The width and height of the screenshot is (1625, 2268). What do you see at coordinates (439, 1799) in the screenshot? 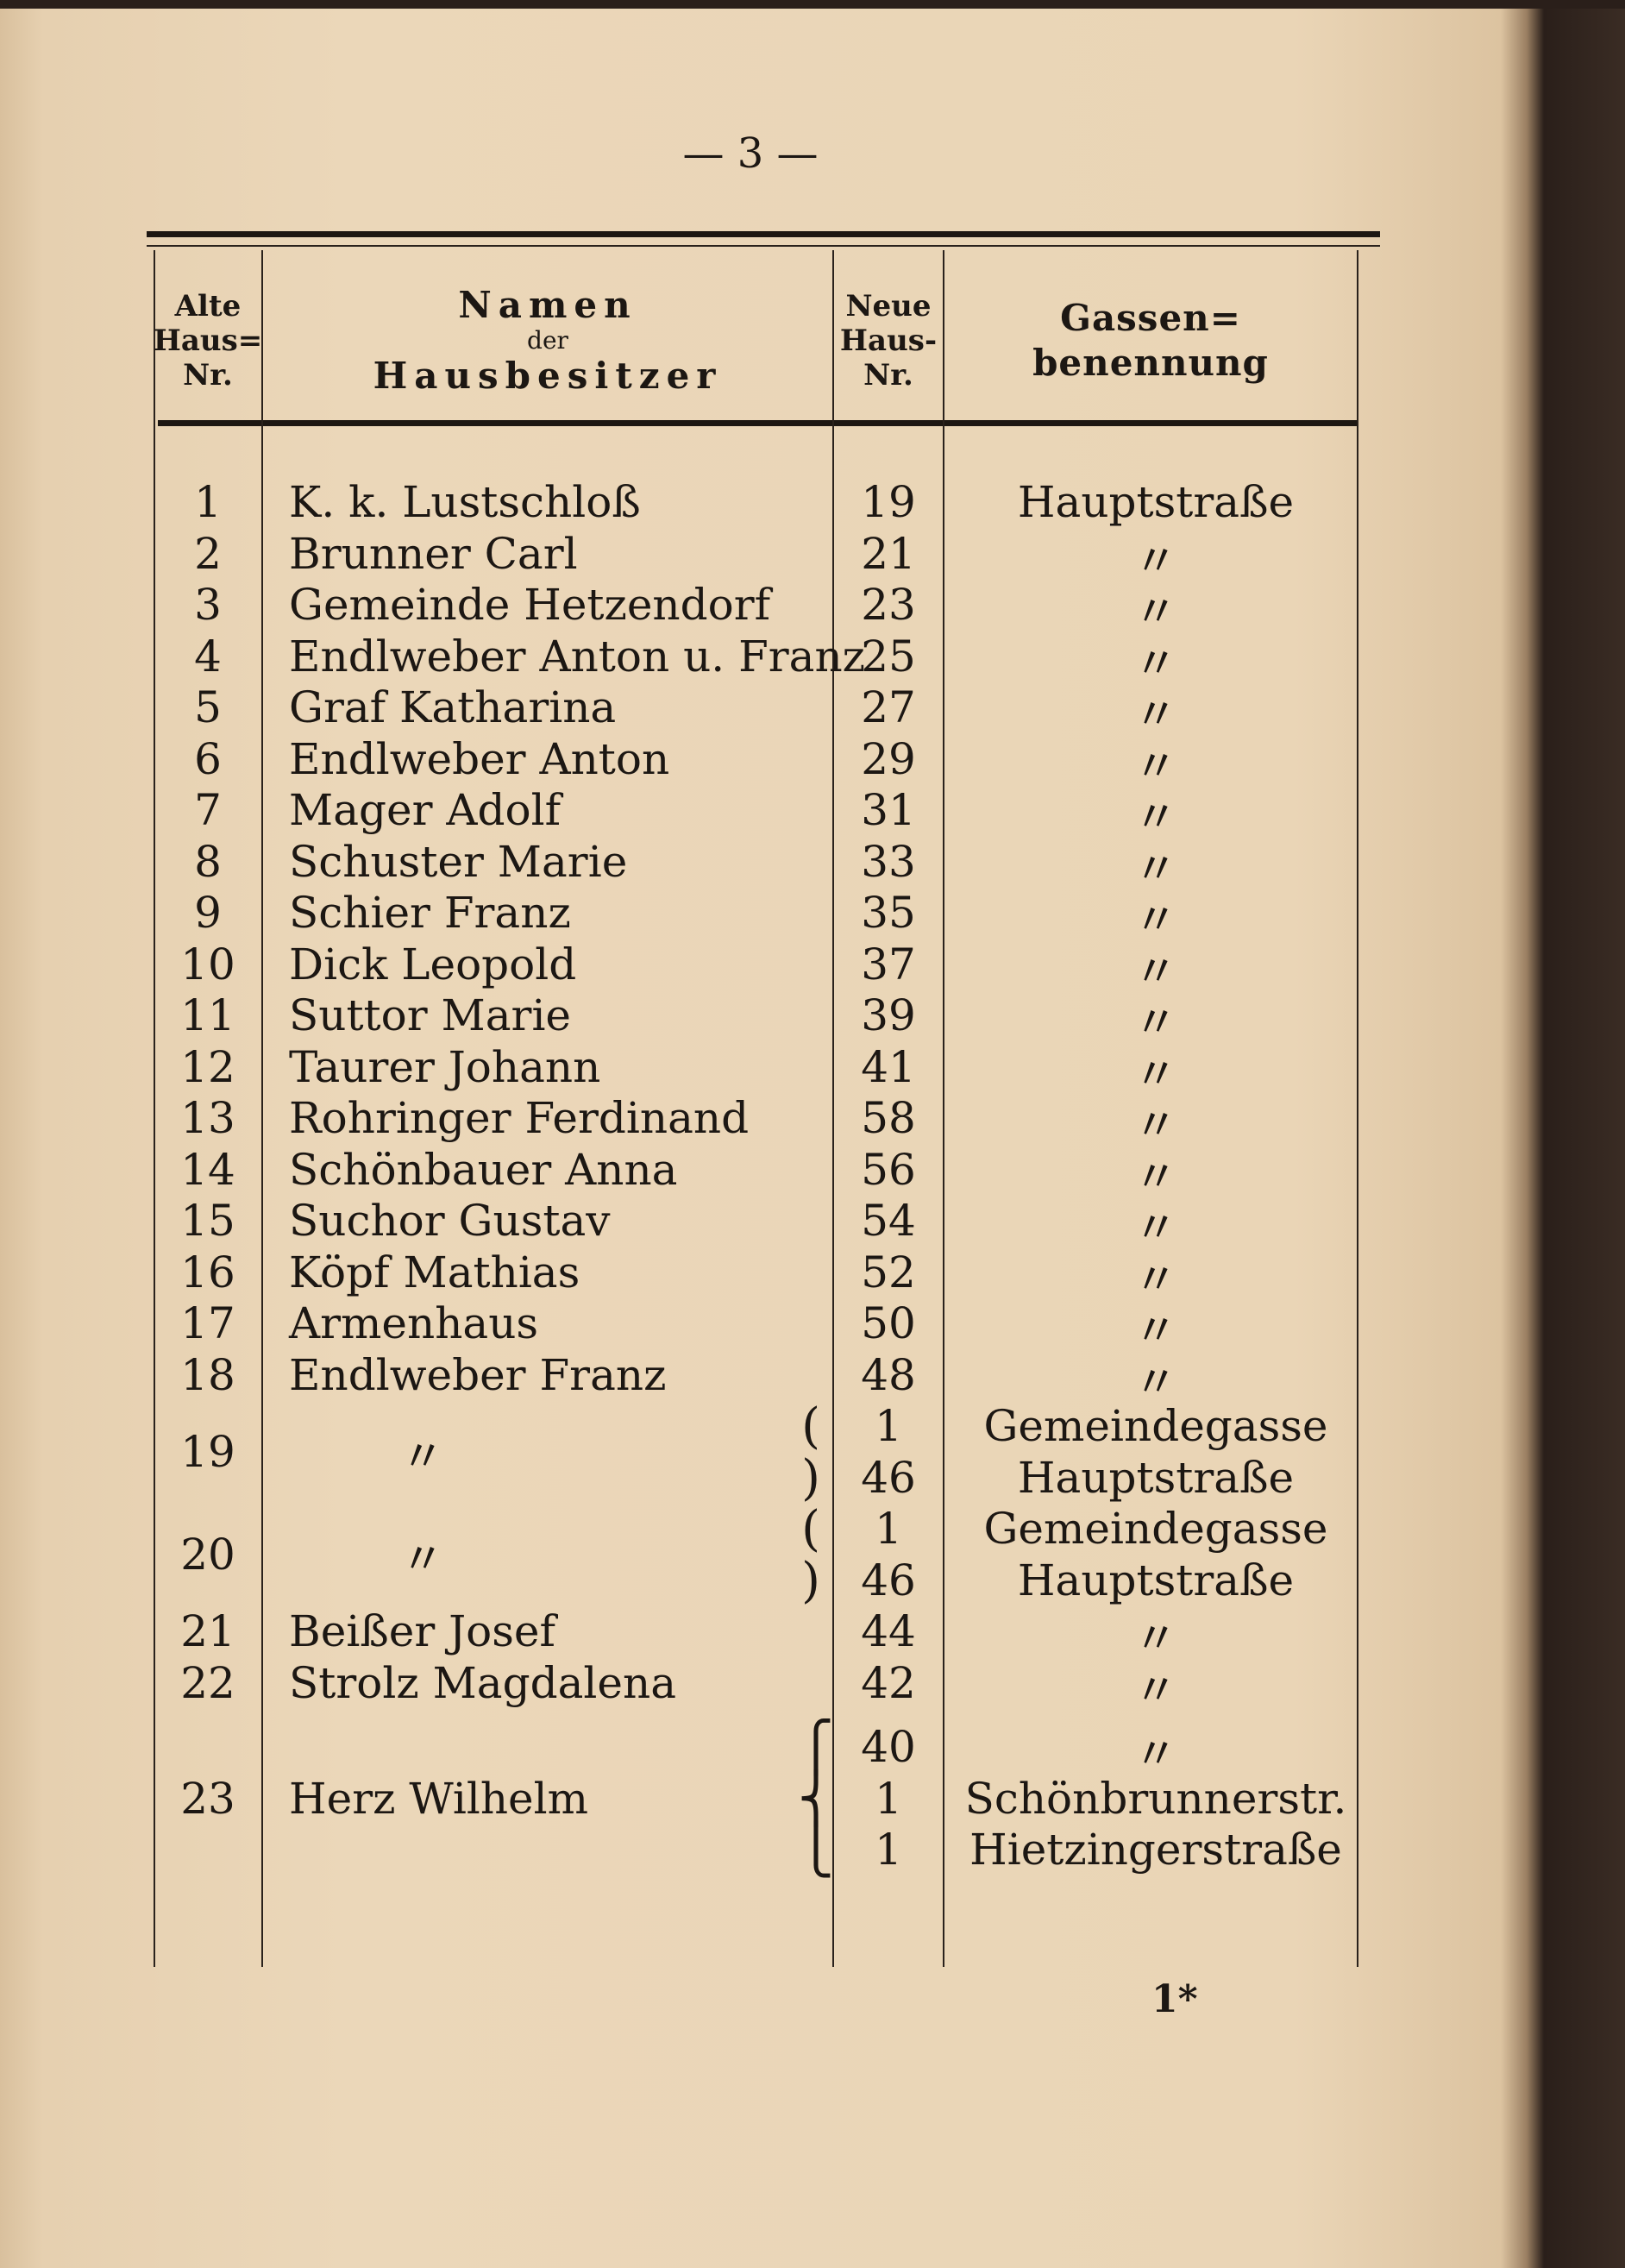
I see `owner-name: Herz Wilhelm` at bounding box center [439, 1799].